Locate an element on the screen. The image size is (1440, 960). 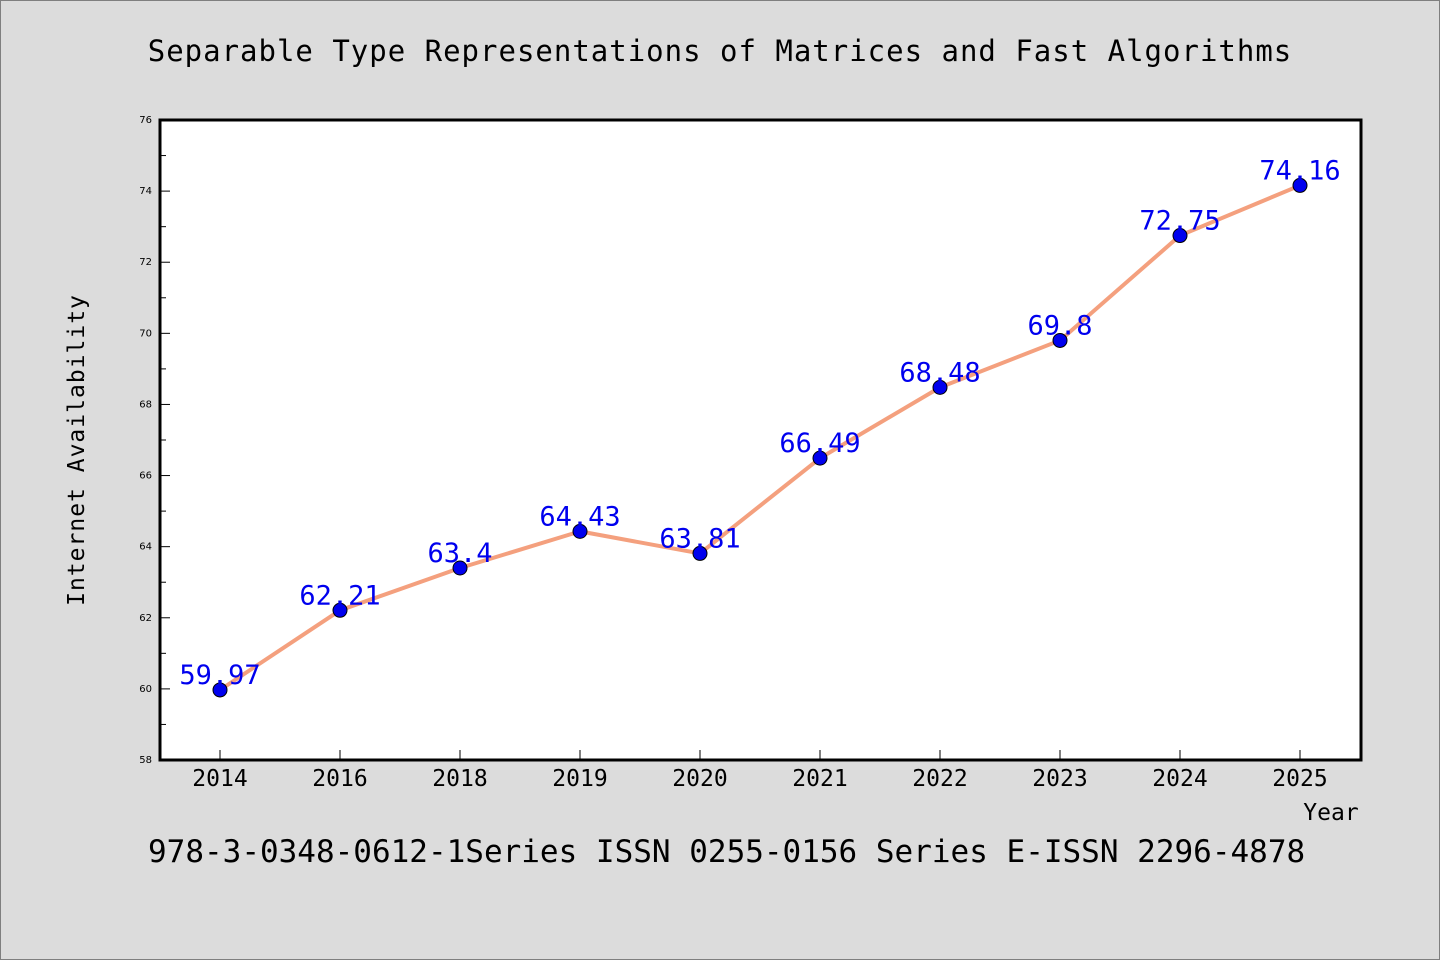
x-tick-label: 2021 is located at coordinates (819, 779).